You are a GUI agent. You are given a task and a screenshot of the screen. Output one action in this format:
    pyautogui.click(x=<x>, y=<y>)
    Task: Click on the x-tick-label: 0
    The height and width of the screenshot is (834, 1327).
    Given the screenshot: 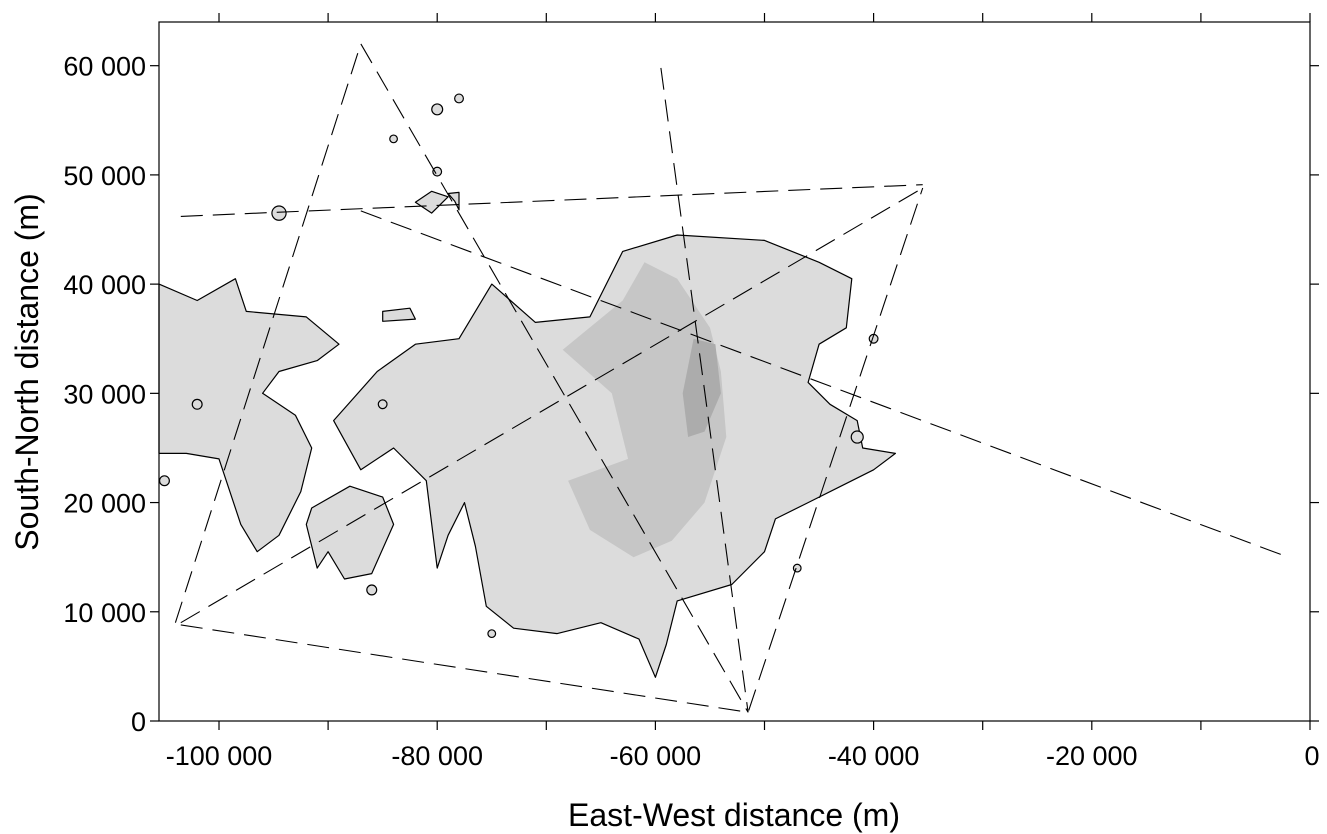 What is the action you would take?
    pyautogui.click(x=1311, y=756)
    